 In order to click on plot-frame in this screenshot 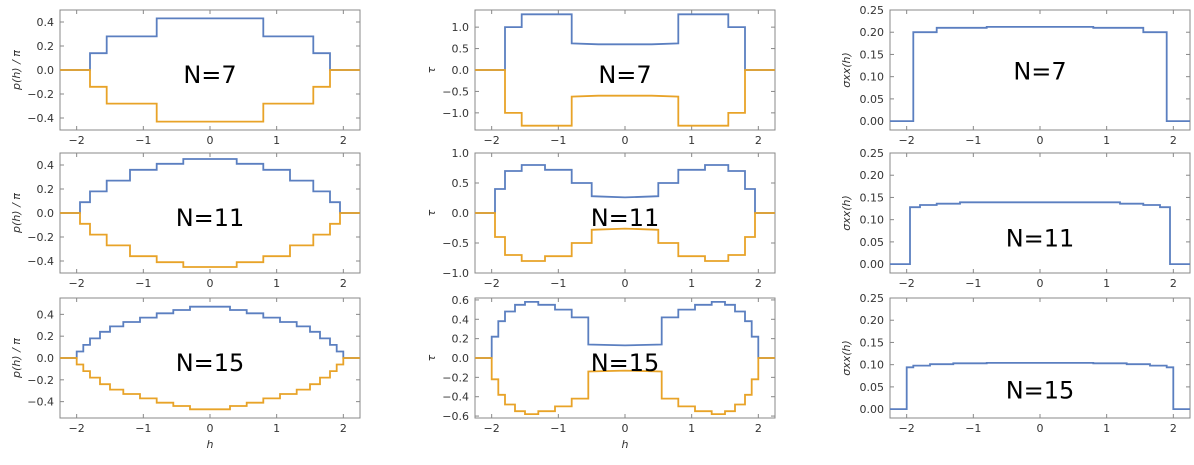, I will do `click(1040, 213)`.